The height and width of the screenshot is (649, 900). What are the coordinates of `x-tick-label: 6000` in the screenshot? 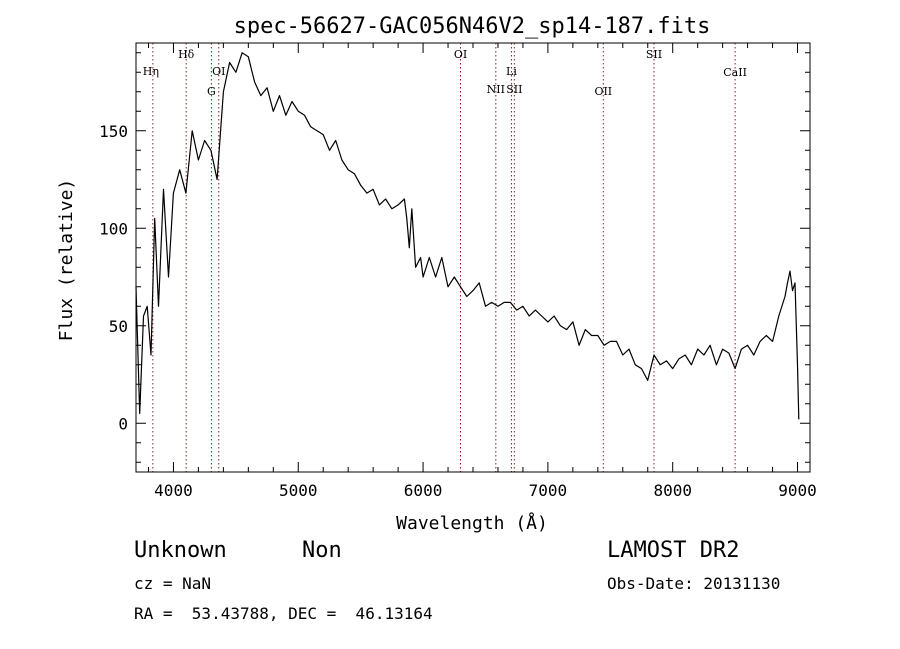 It's located at (423, 490).